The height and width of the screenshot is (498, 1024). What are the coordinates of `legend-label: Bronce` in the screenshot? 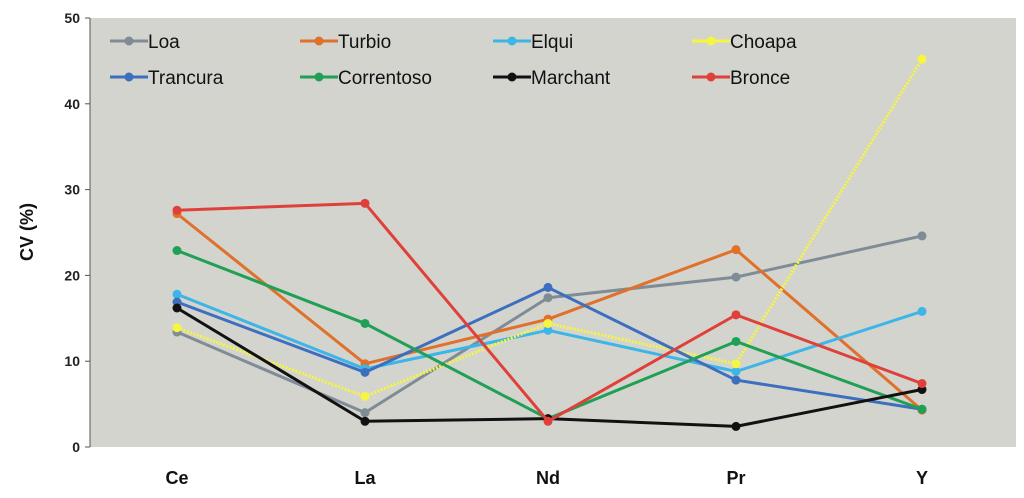 It's located at (760, 78).